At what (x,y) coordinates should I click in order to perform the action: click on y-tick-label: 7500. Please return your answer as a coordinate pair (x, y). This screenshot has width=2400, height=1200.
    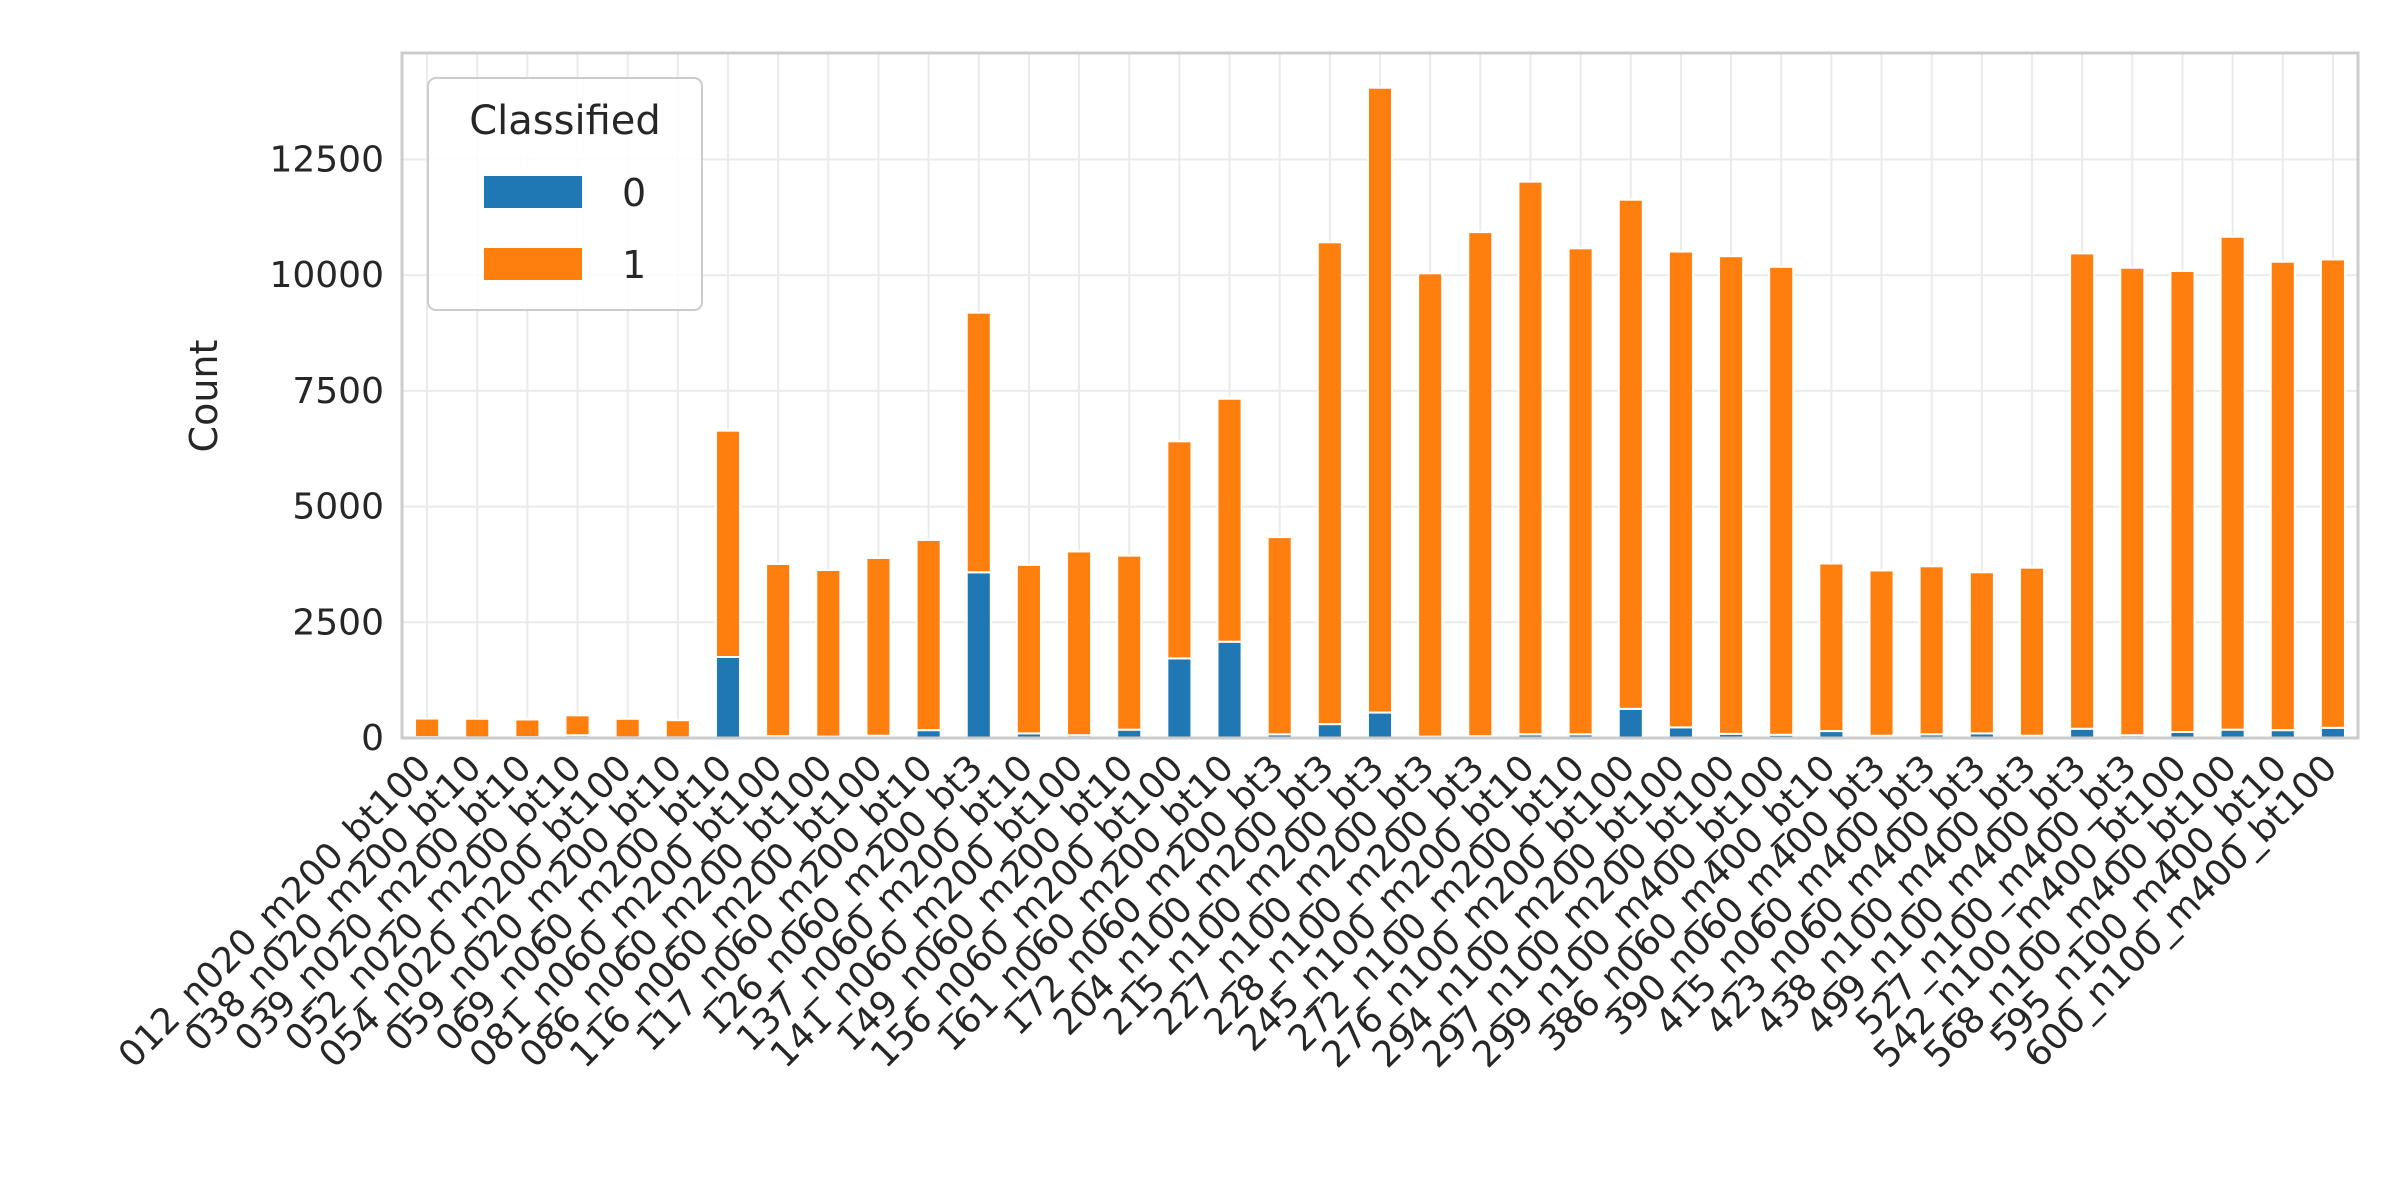
    Looking at the image, I should click on (338, 391).